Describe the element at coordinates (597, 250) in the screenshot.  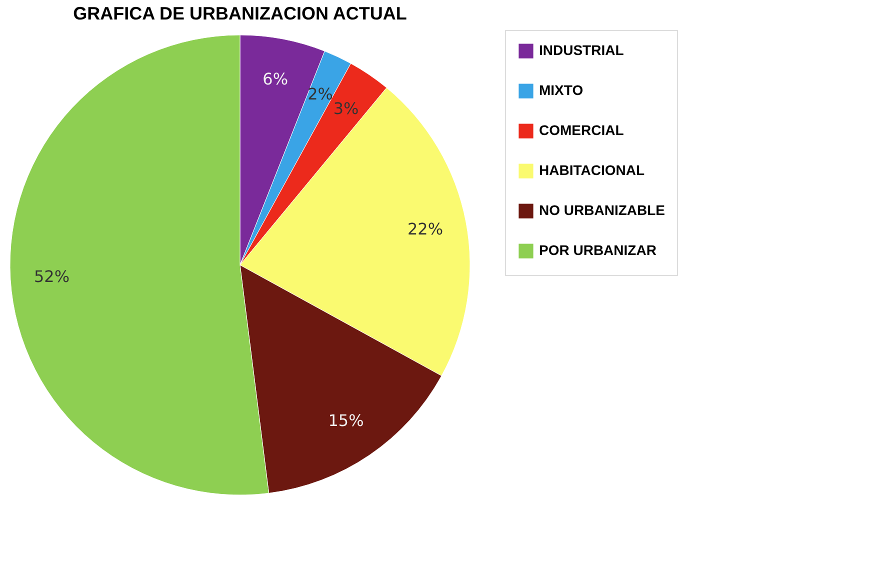
I see `legend-label: POR URBANIZAR` at that location.